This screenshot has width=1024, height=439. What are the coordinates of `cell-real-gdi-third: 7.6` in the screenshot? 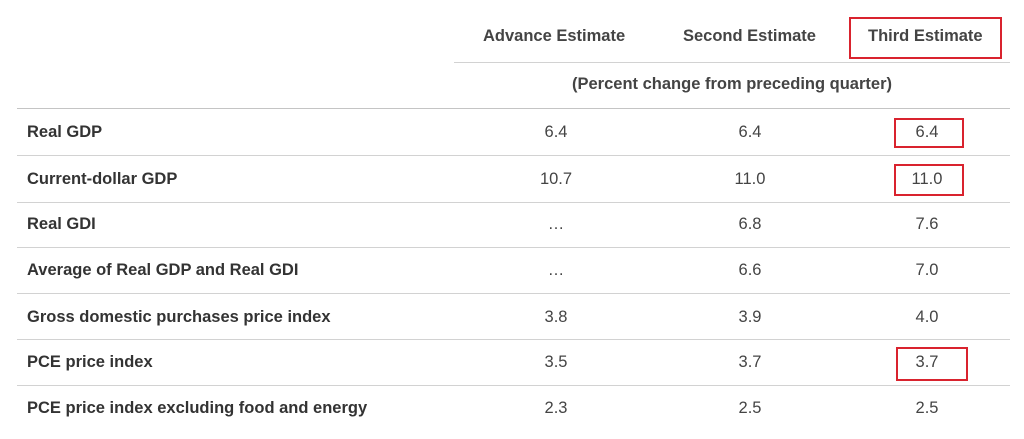 It's located at (927, 224).